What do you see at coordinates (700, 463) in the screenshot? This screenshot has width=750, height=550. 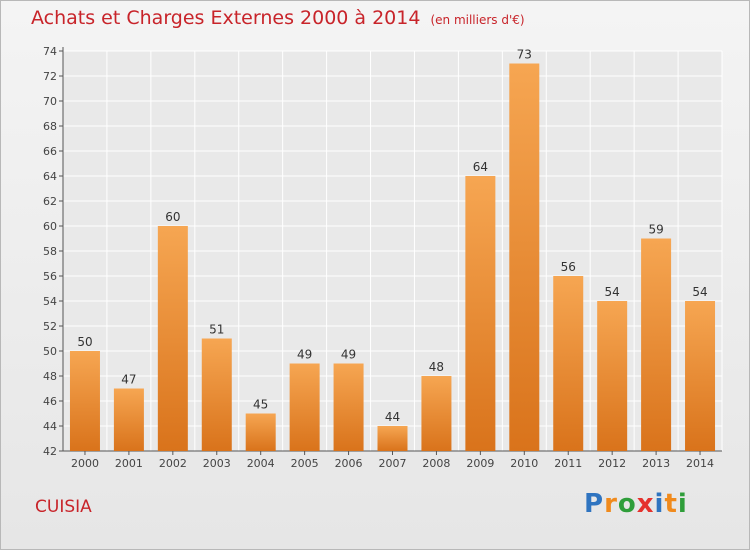 I see `x-tick-label: 2014` at bounding box center [700, 463].